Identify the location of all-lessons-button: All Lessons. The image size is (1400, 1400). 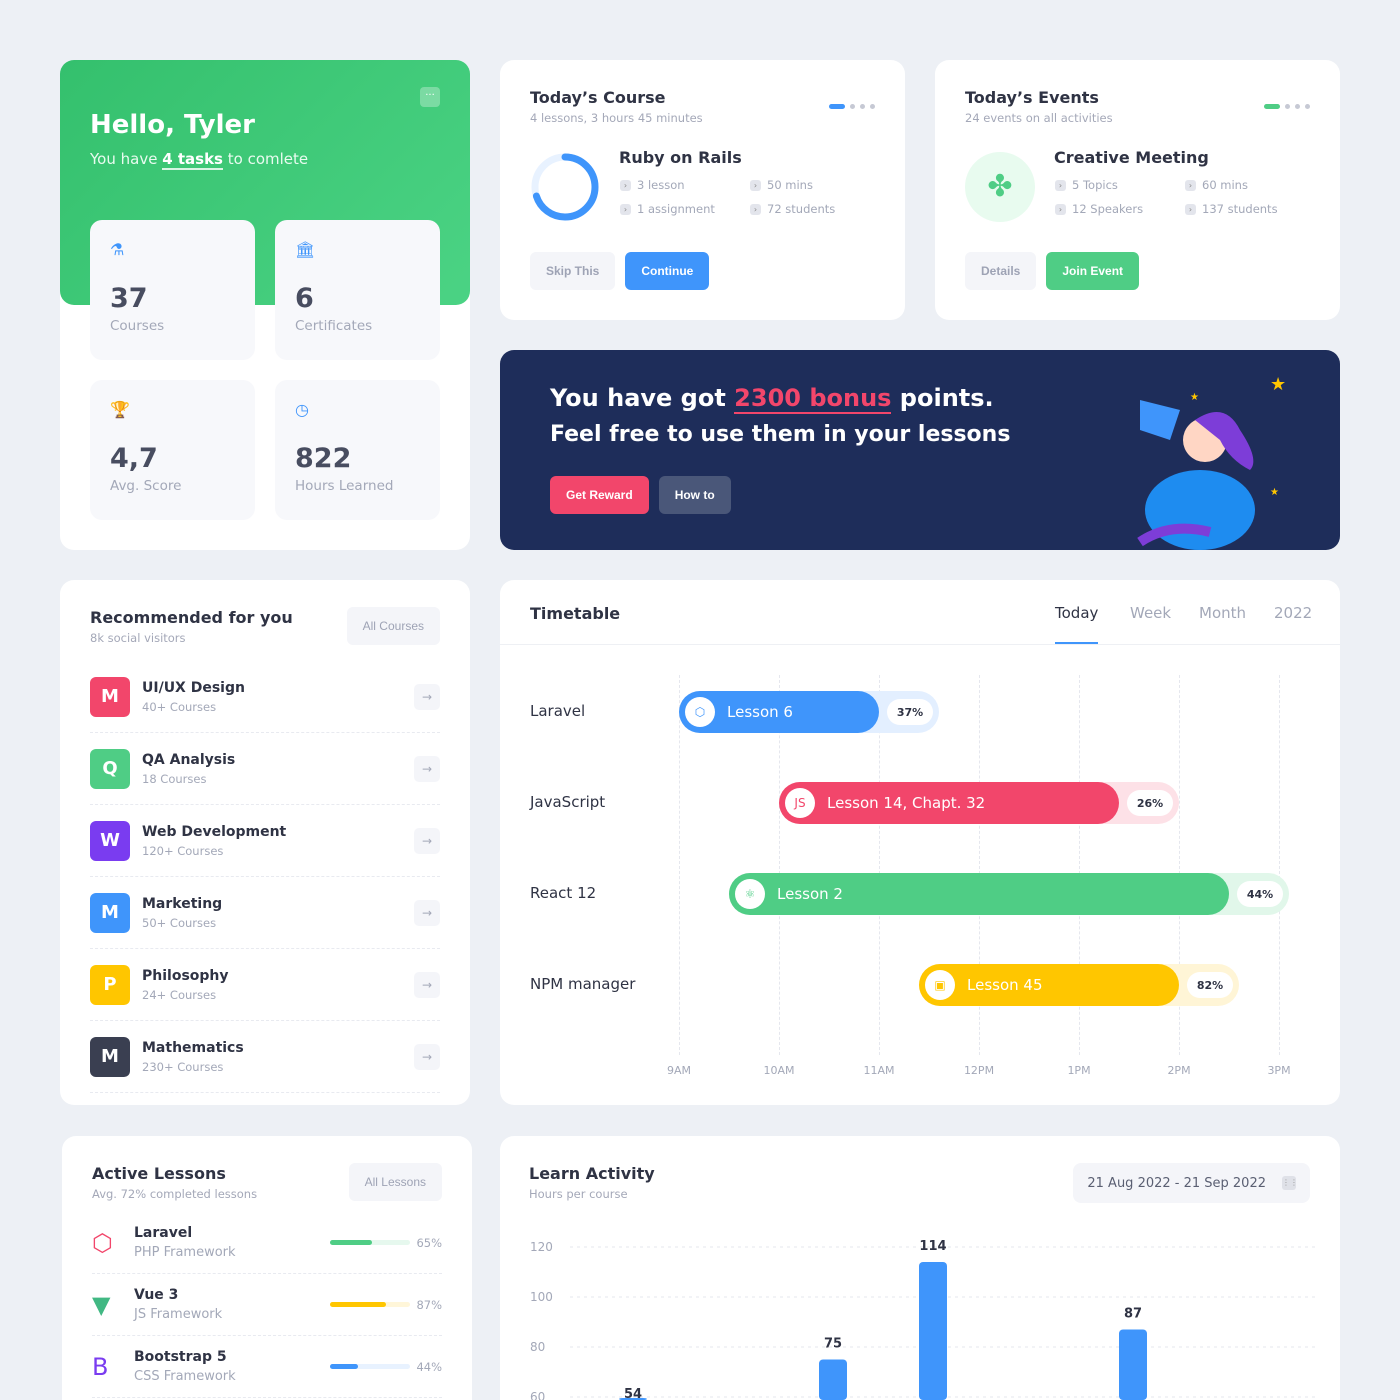
(395, 1182).